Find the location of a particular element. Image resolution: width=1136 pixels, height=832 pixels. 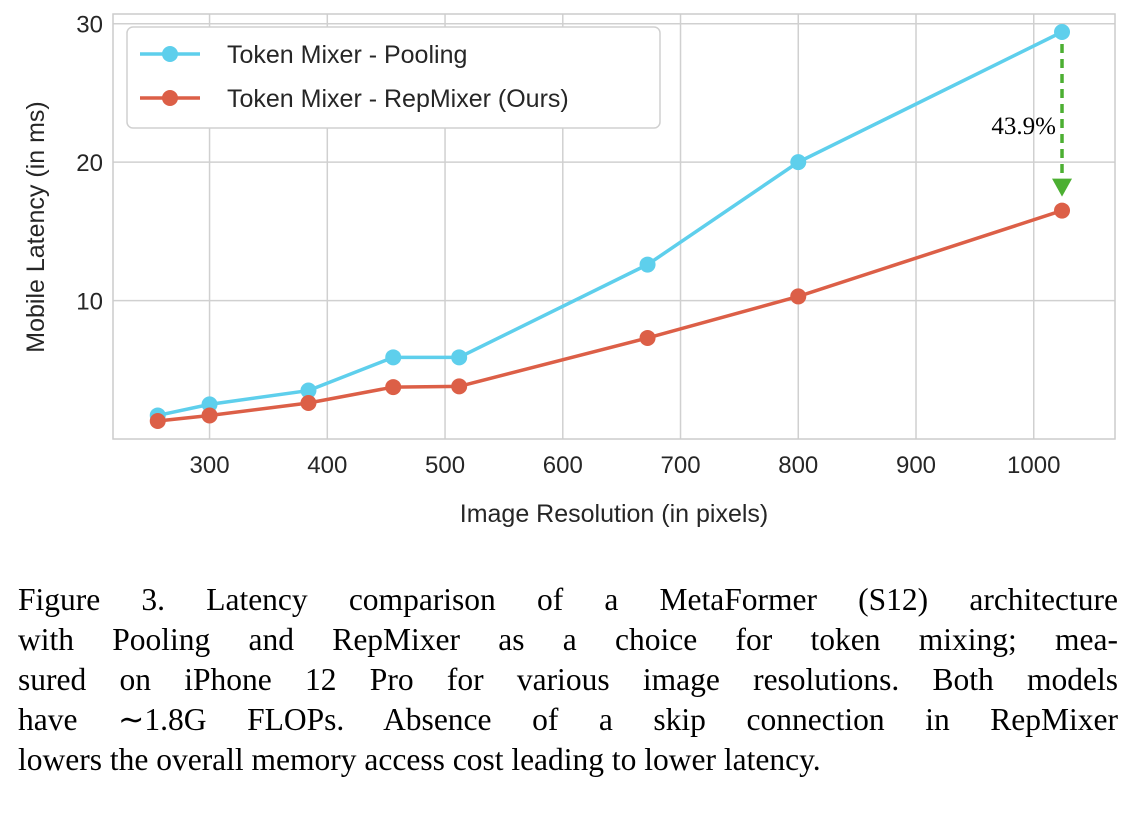

annotation: 43.9% is located at coordinates (1032, 120).